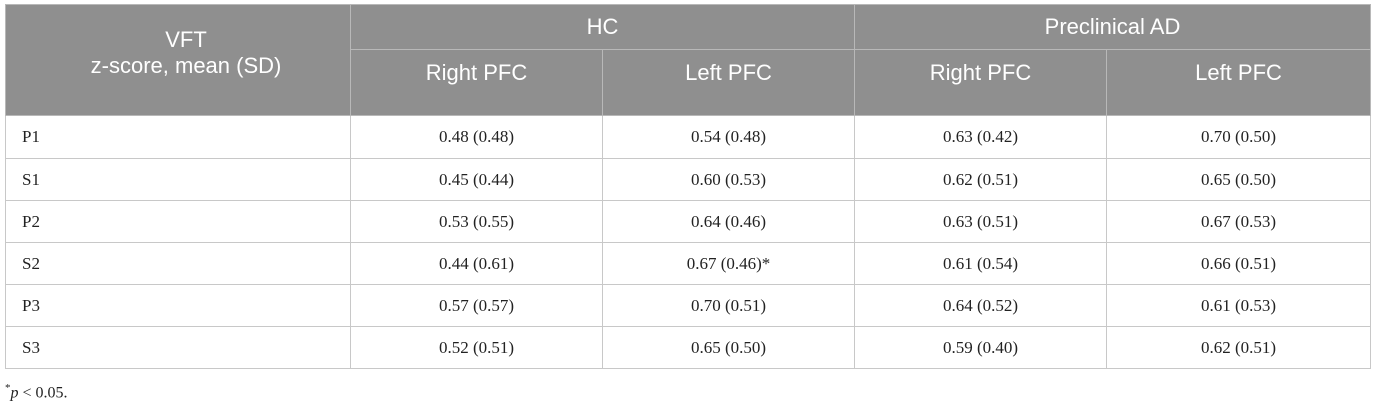 This screenshot has height=408, width=1375. What do you see at coordinates (14, 393) in the screenshot?
I see `footnote-p-symbol: p` at bounding box center [14, 393].